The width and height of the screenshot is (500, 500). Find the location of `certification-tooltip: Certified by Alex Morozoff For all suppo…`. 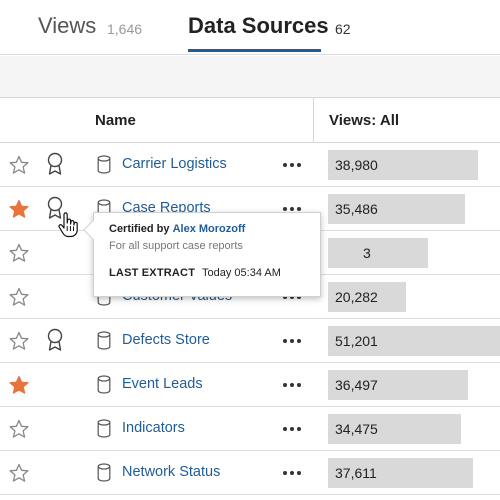

certification-tooltip: Certified by Alex Morozoff For all suppo… is located at coordinates (202, 254).